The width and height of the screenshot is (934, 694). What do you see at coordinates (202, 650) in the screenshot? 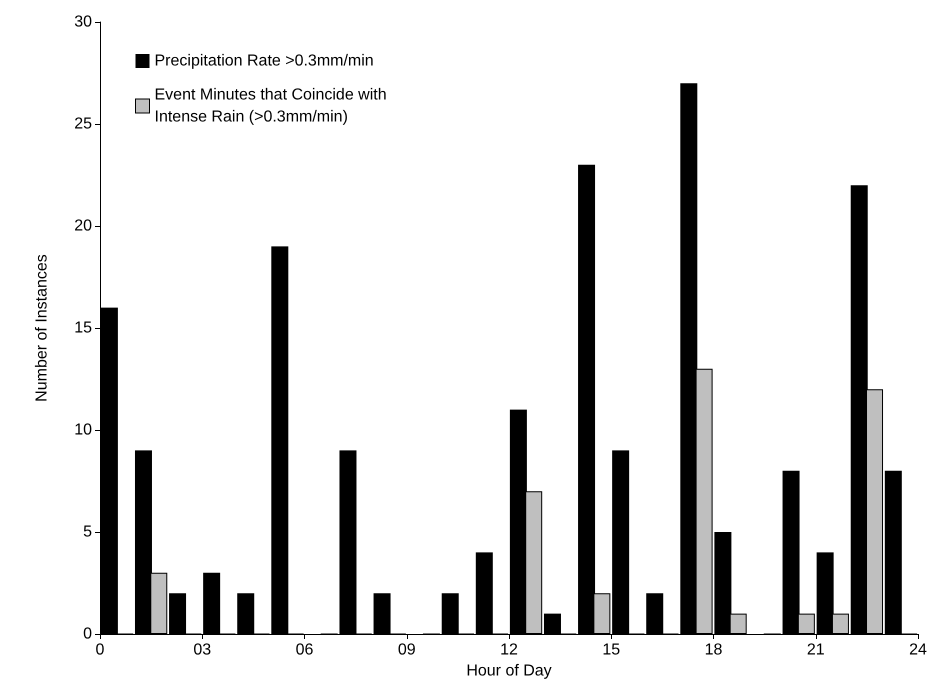
I see `x-tick-label: 03` at bounding box center [202, 650].